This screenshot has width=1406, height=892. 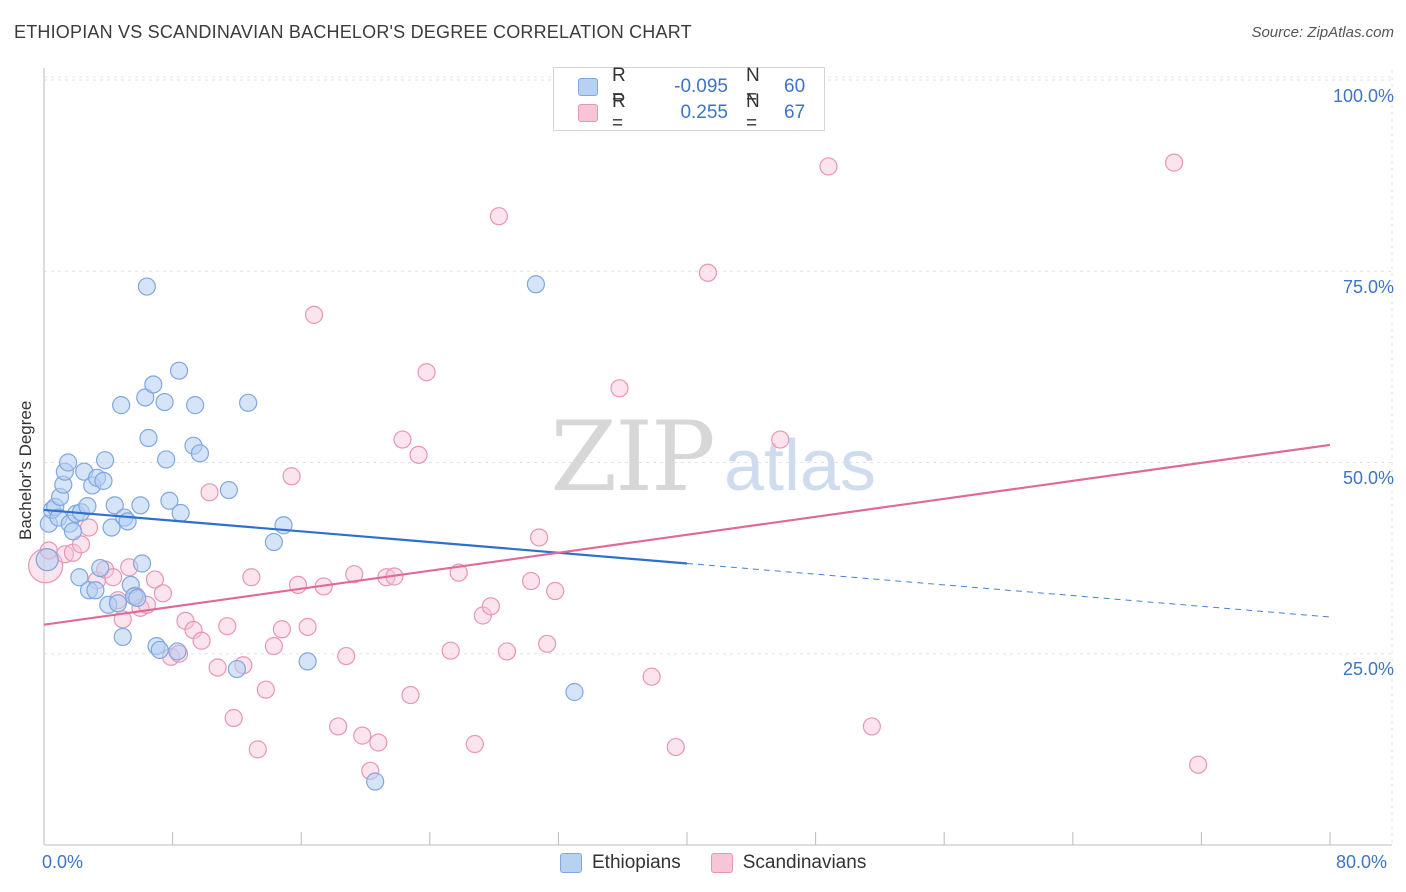 I want to click on y-axis-label: Bachelor's Degree, so click(x=25, y=470).